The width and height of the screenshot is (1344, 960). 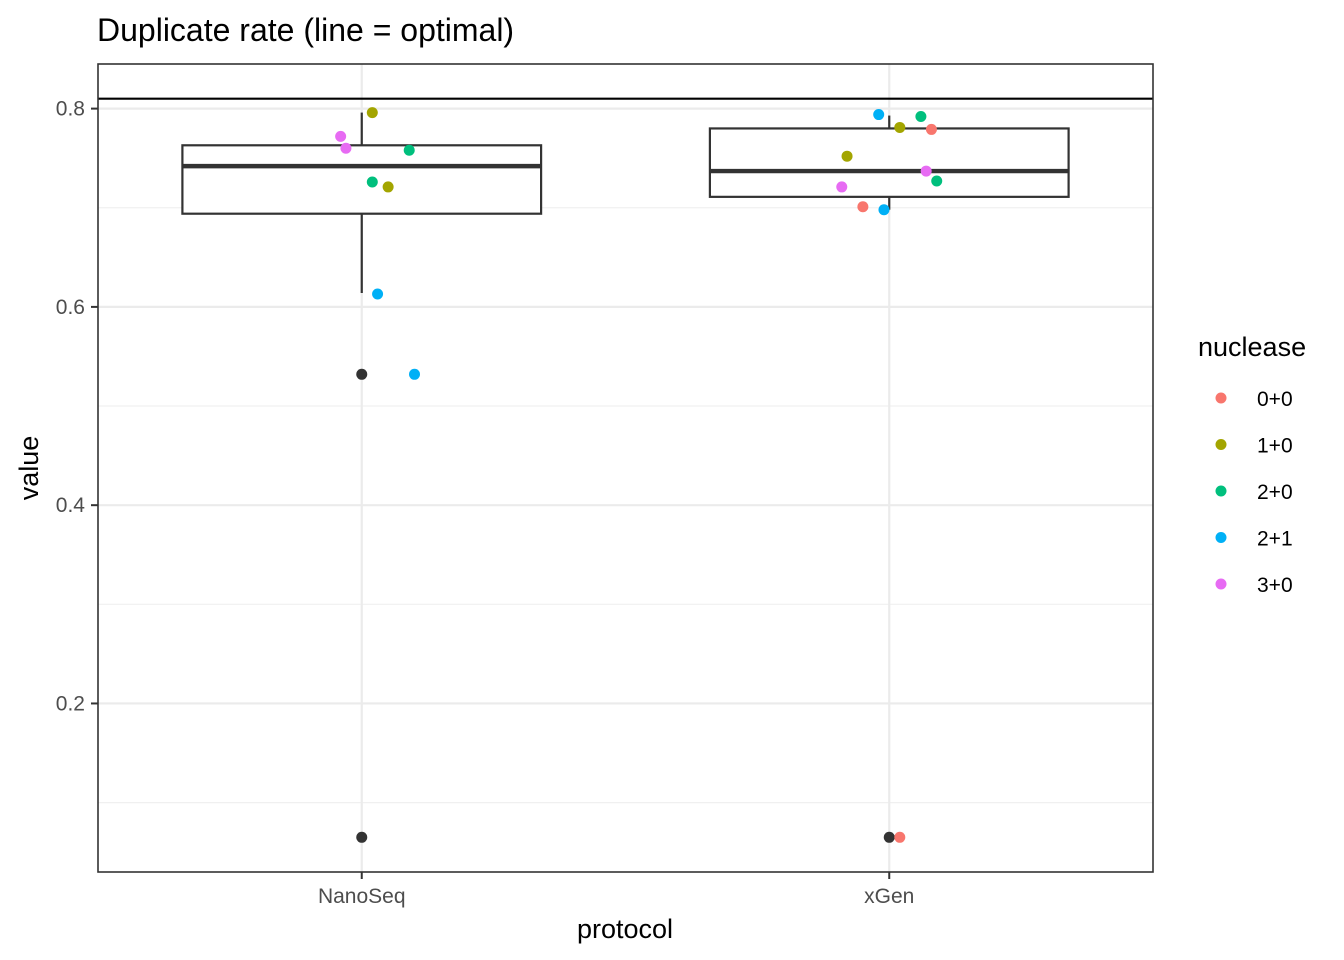 What do you see at coordinates (1275, 539) in the screenshot?
I see `legend-label: 2+1` at bounding box center [1275, 539].